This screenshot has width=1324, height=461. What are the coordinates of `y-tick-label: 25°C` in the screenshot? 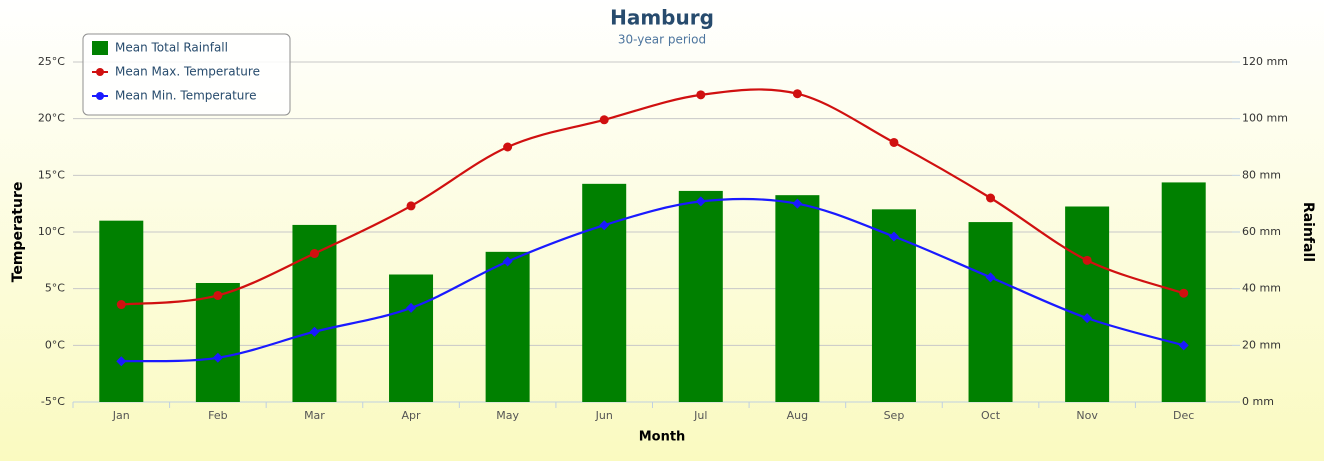 It's located at (51, 61).